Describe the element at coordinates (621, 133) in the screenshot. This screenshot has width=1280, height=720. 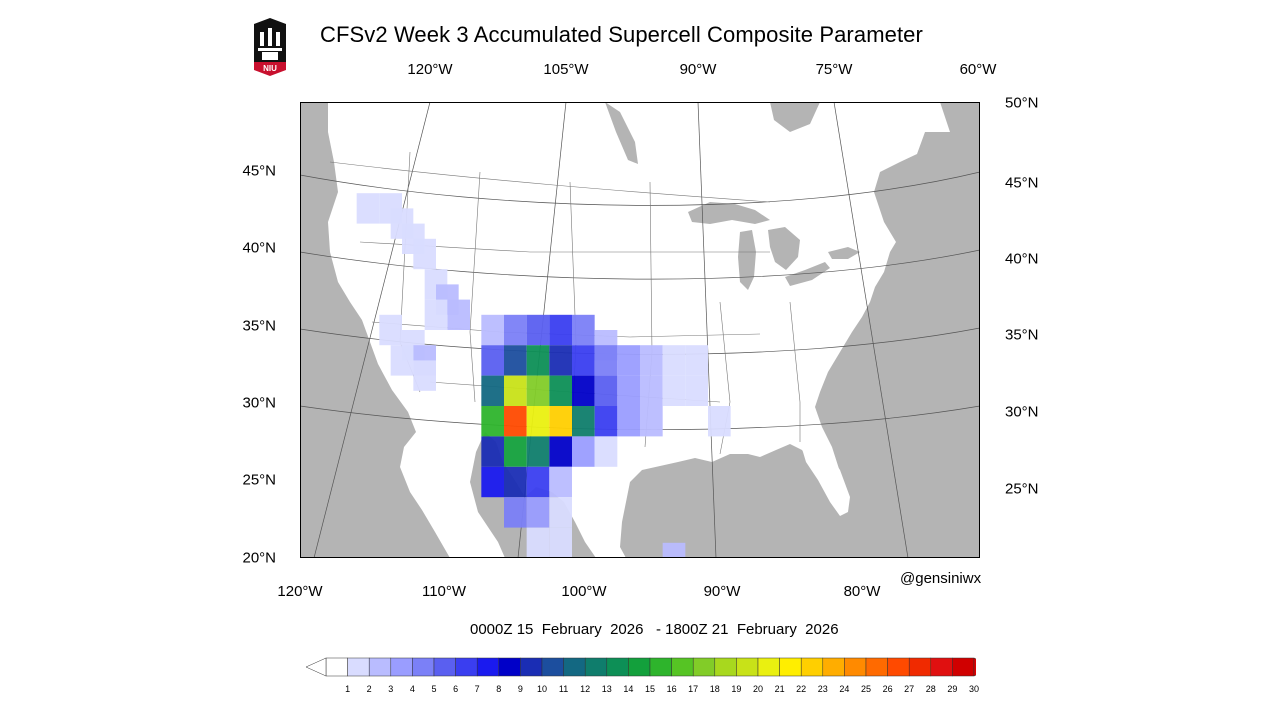
I see `lake-winnipeg` at that location.